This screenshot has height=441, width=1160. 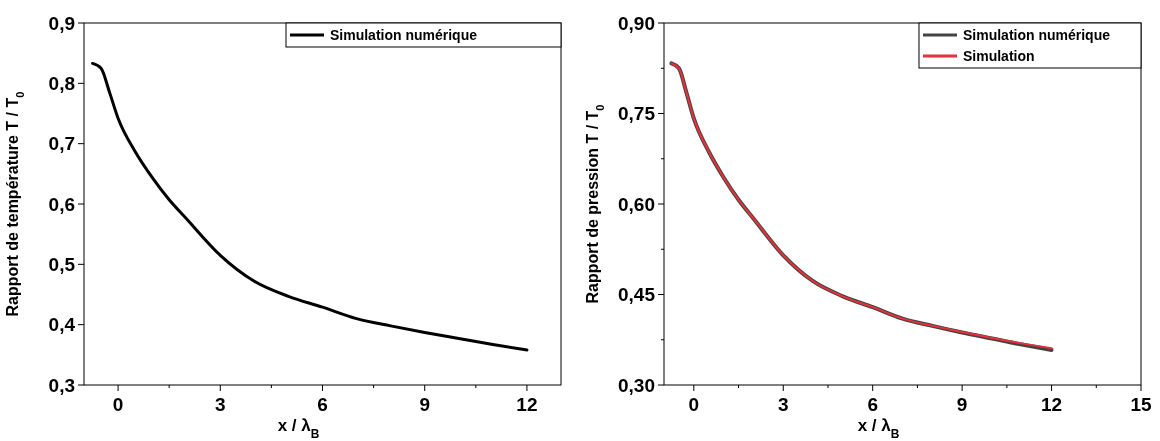 I want to click on y-tick-label: 0,75, so click(x=637, y=114).